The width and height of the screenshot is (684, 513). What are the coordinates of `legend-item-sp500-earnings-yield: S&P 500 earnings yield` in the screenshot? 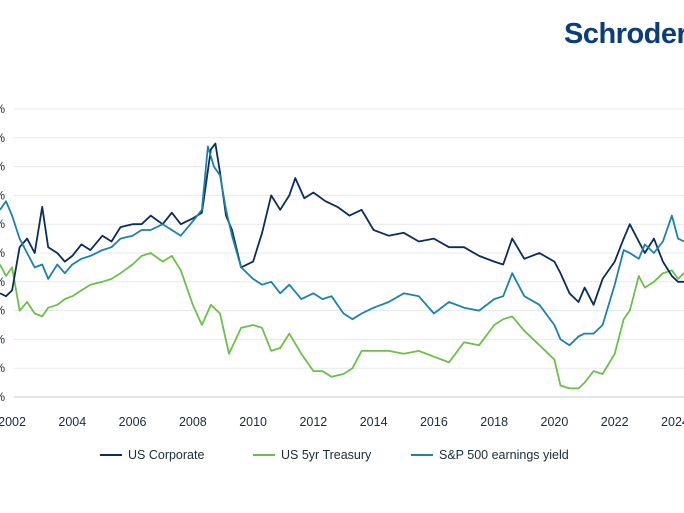 It's located at (490, 455).